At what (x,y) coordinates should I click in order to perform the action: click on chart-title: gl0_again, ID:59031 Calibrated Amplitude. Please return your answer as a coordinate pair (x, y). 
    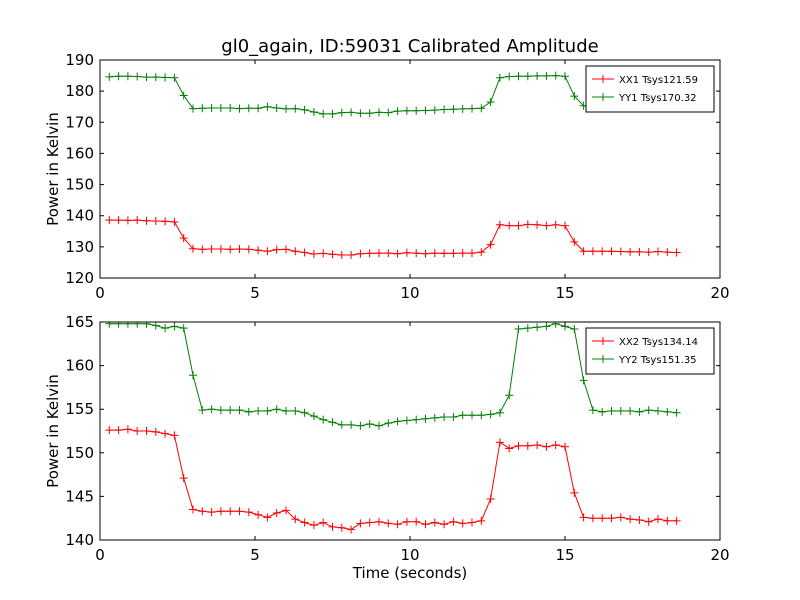
    Looking at the image, I should click on (409, 46).